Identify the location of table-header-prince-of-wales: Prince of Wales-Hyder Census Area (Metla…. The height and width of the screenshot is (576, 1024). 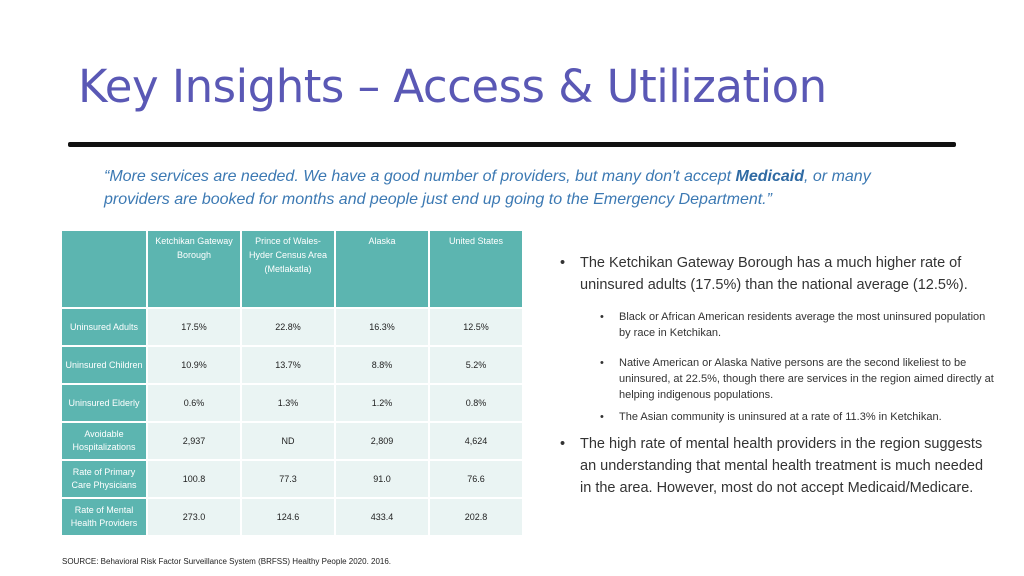
(288, 269).